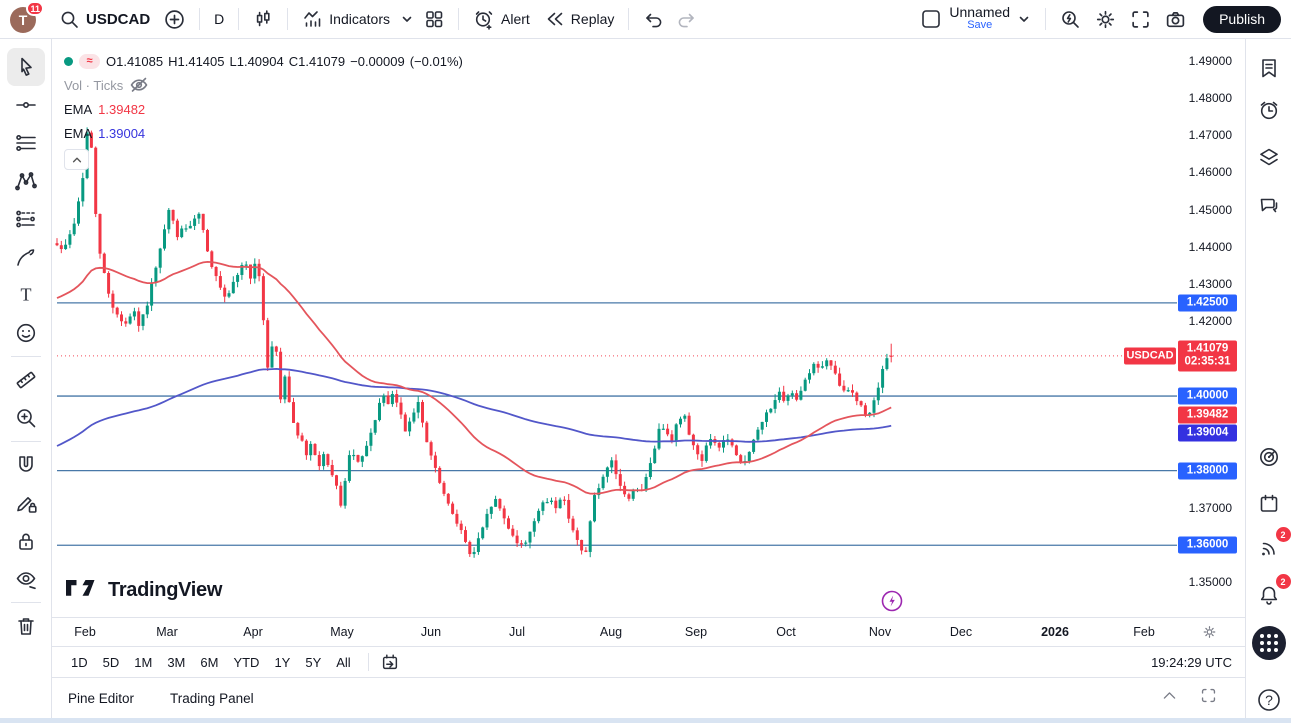 This screenshot has width=1291, height=723. What do you see at coordinates (139, 85) in the screenshot?
I see `eye-hidden-icon` at bounding box center [139, 85].